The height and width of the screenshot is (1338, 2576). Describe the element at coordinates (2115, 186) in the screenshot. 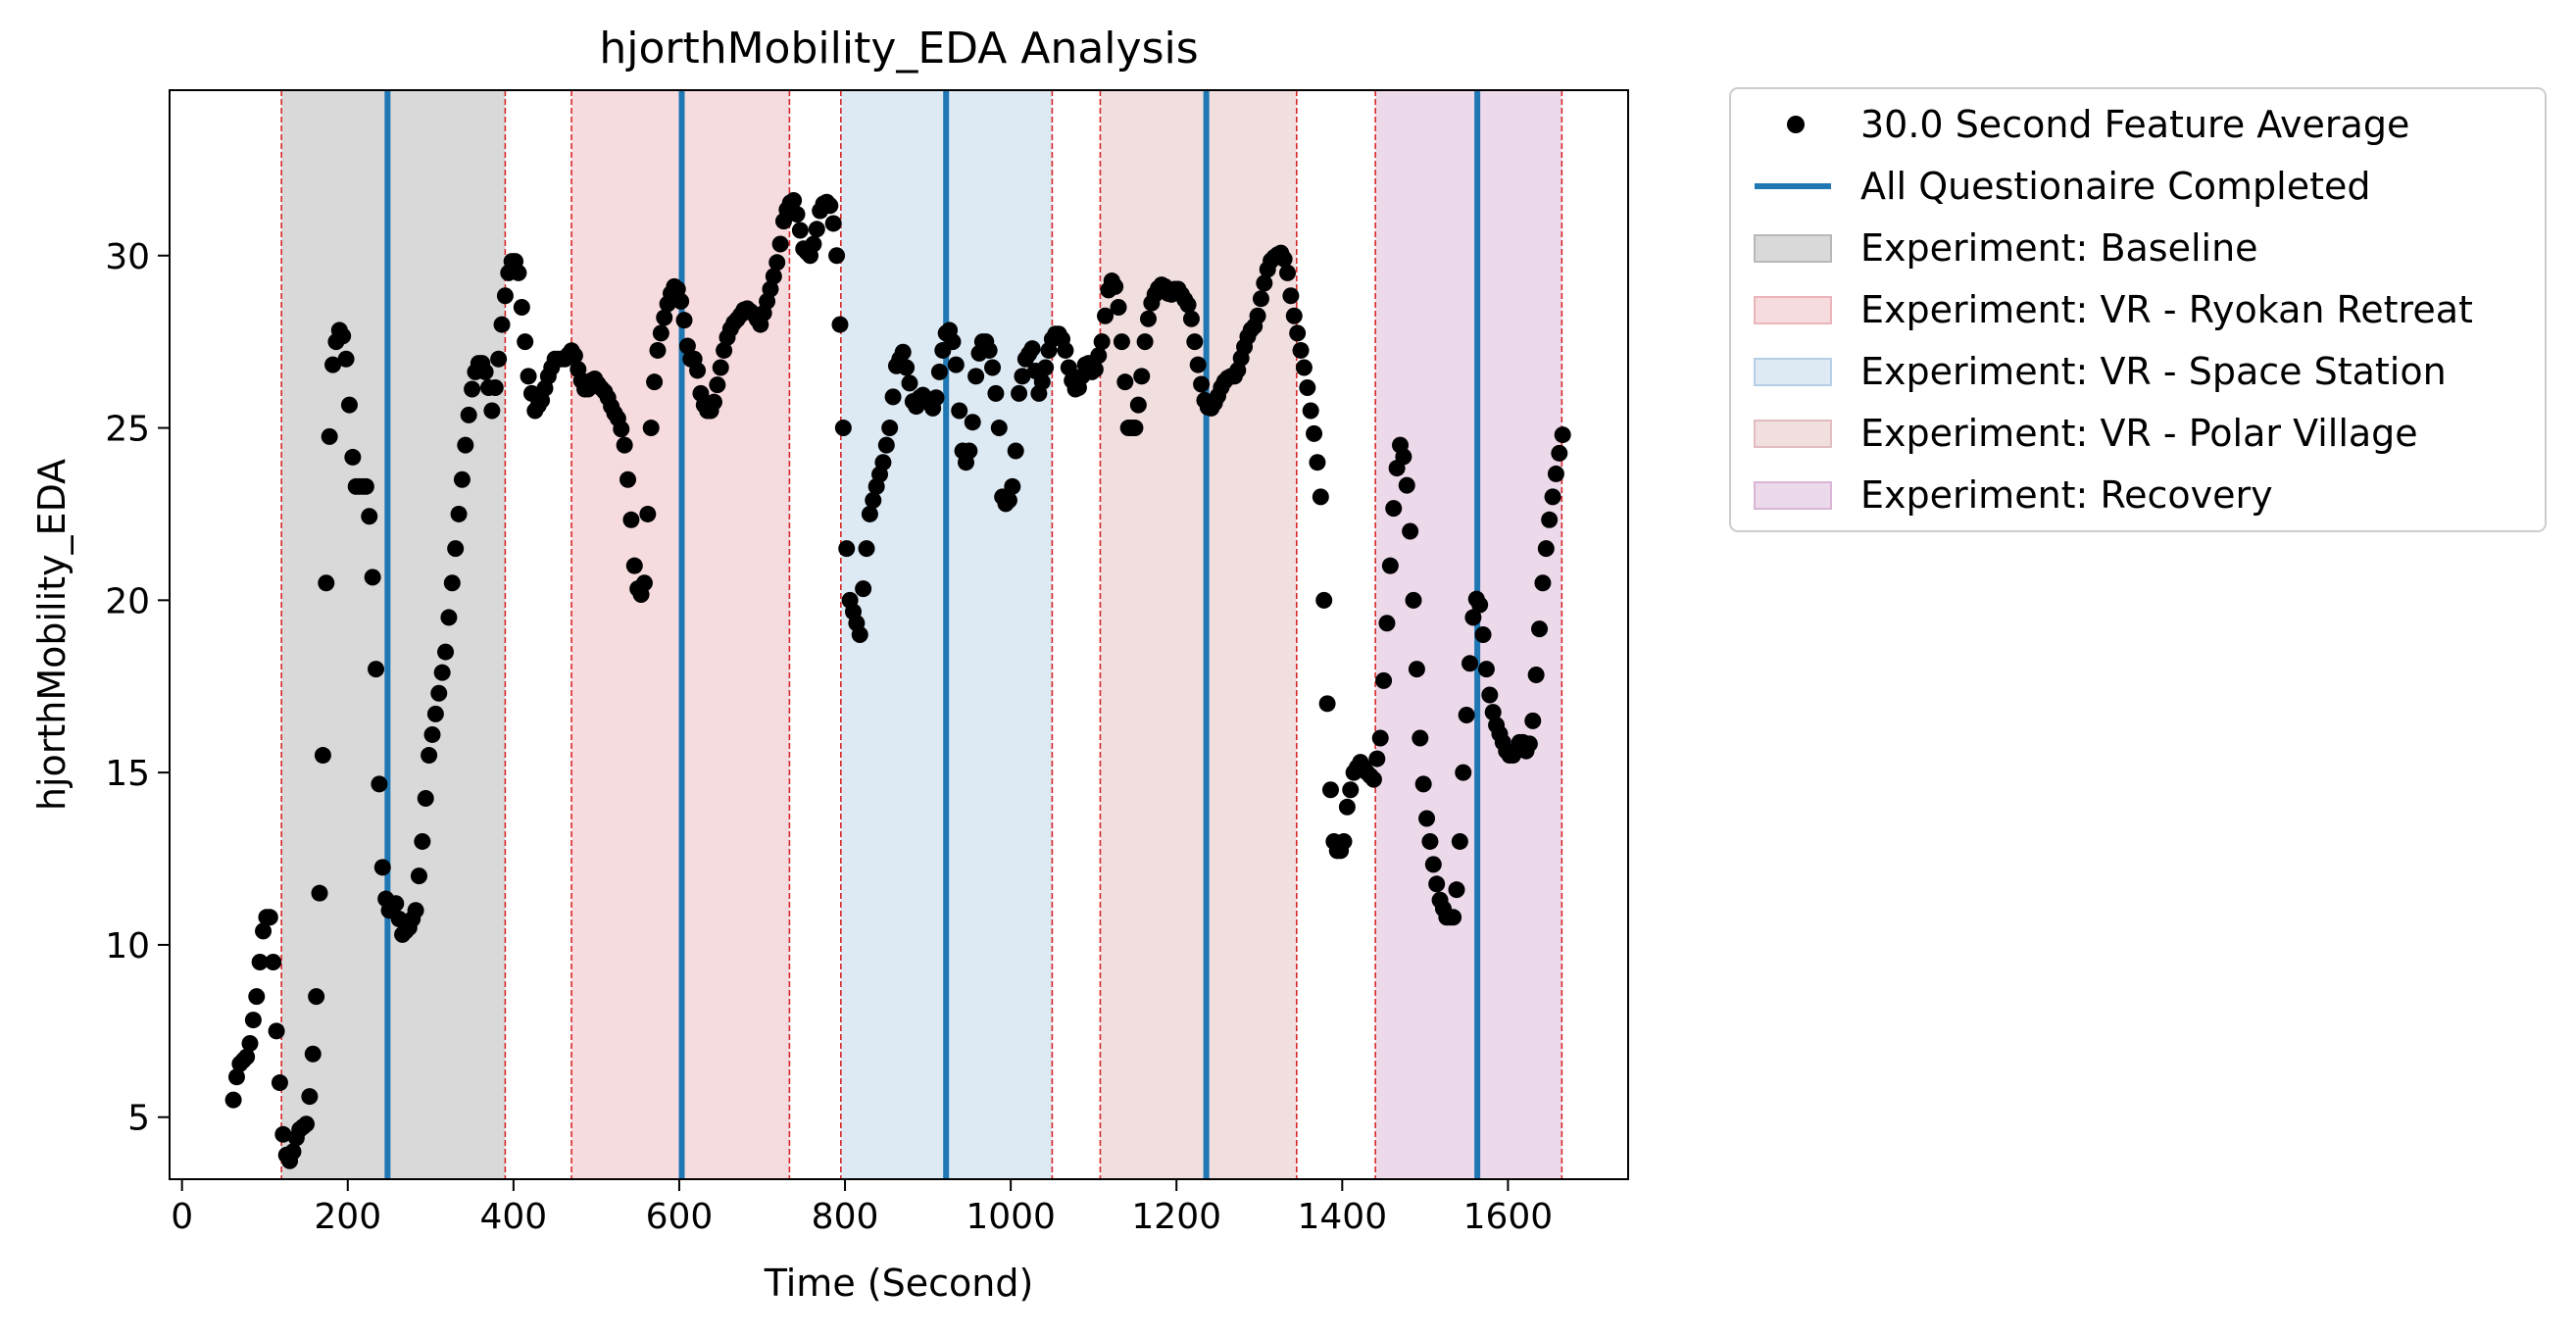

I see `legend-label: All Questionaire Completed` at that location.